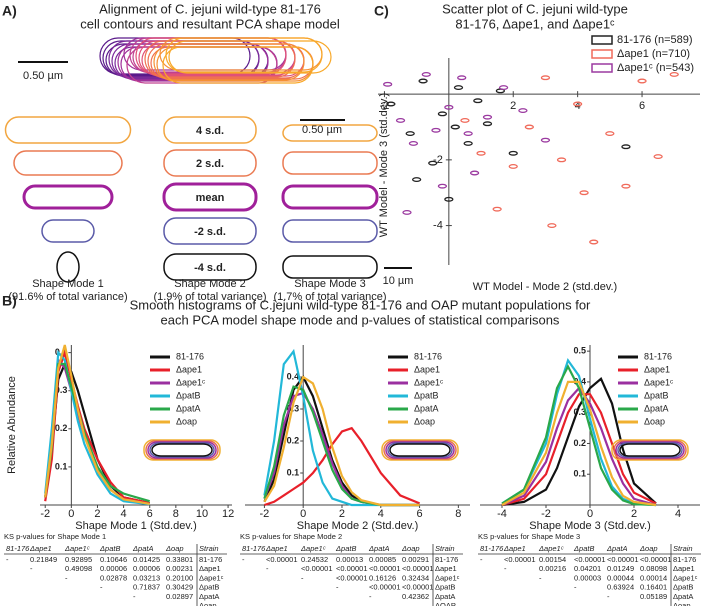 The height and width of the screenshot is (606, 713). Describe the element at coordinates (655, 40) in the screenshot. I see `legend-label: 81-176 (n=589)` at that location.